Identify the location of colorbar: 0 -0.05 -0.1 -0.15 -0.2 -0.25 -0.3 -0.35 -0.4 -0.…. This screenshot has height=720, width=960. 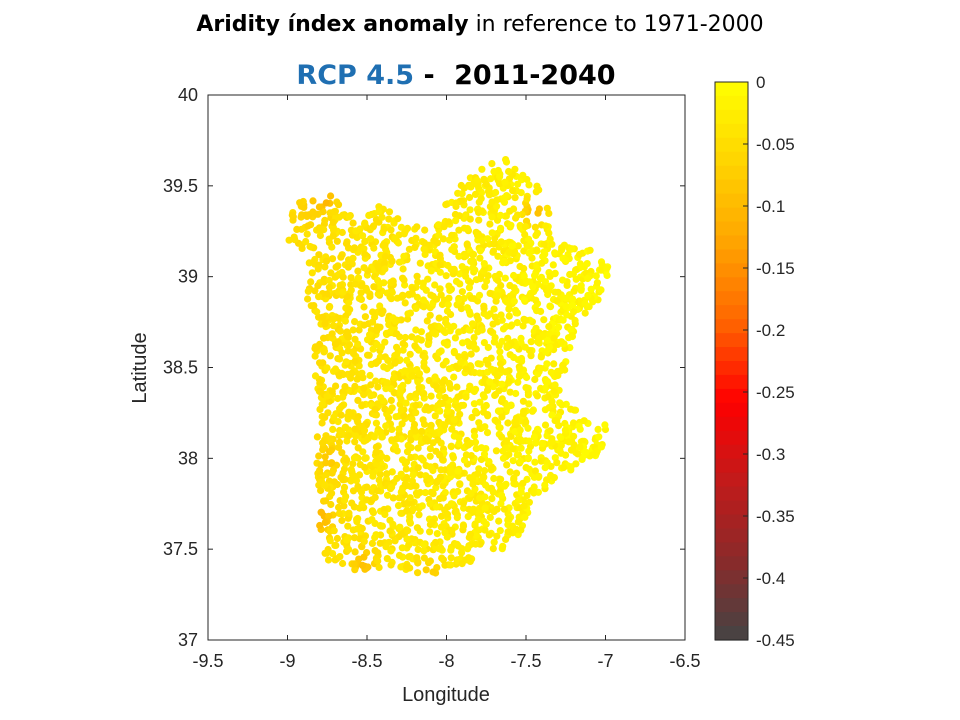
(754, 361).